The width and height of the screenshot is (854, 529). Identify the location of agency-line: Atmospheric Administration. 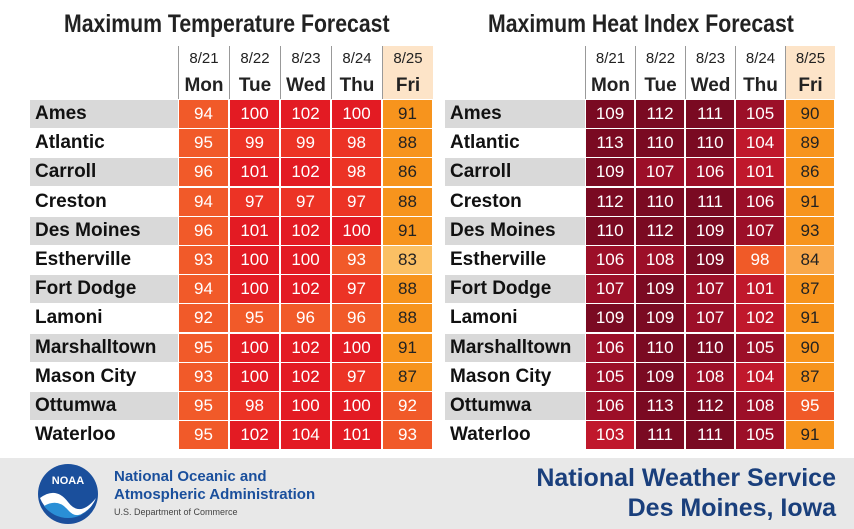
(215, 494).